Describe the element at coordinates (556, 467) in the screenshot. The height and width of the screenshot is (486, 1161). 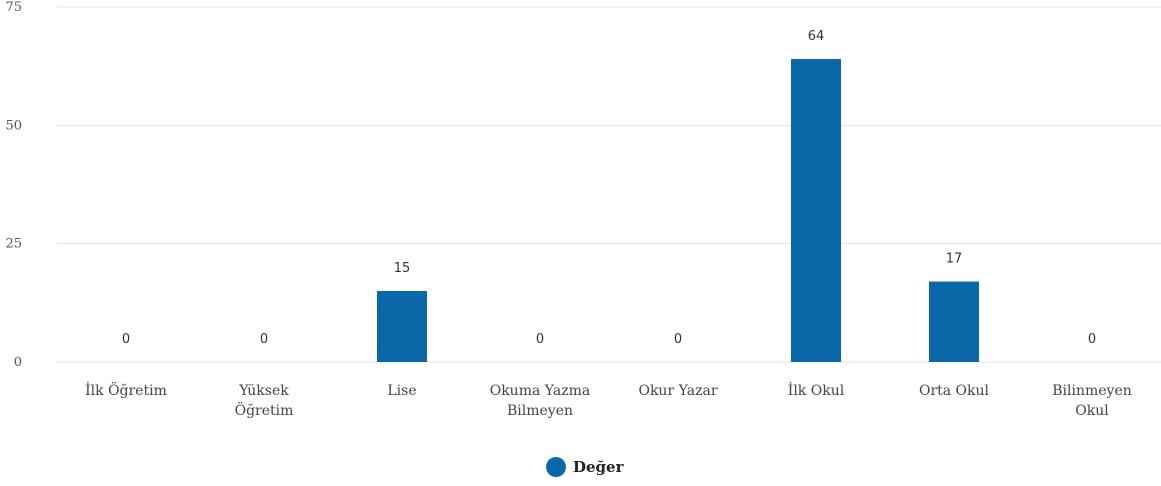
I see `legend-marker` at that location.